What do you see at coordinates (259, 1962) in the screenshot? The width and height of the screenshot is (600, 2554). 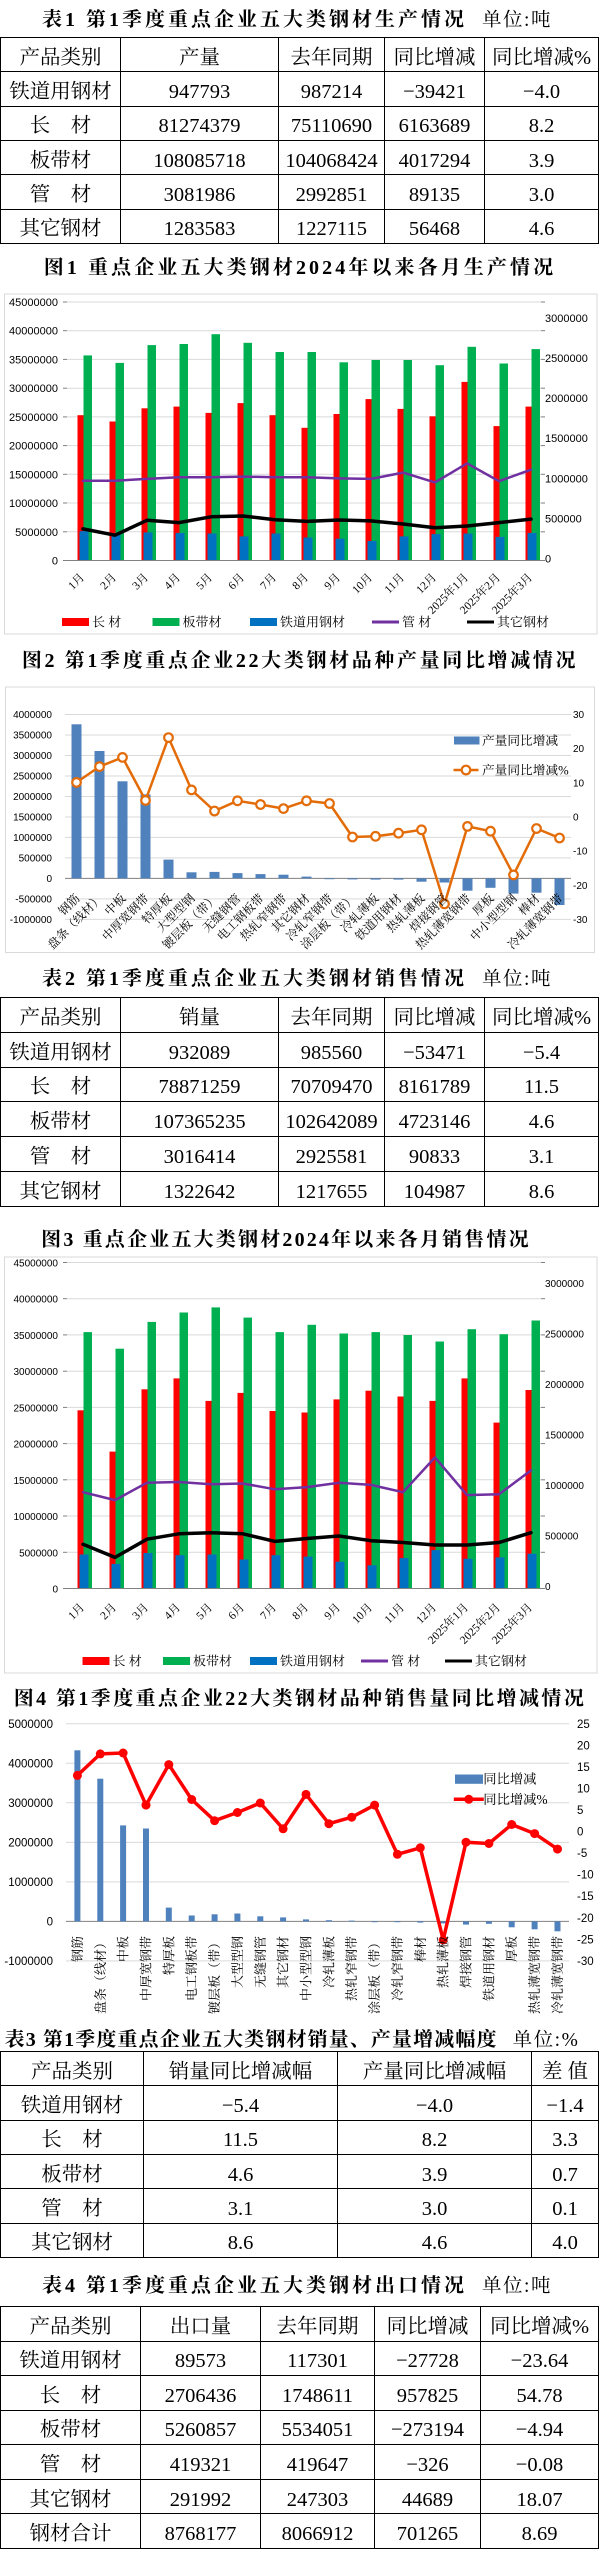 I see `svg-text: 无缝钢管` at bounding box center [259, 1962].